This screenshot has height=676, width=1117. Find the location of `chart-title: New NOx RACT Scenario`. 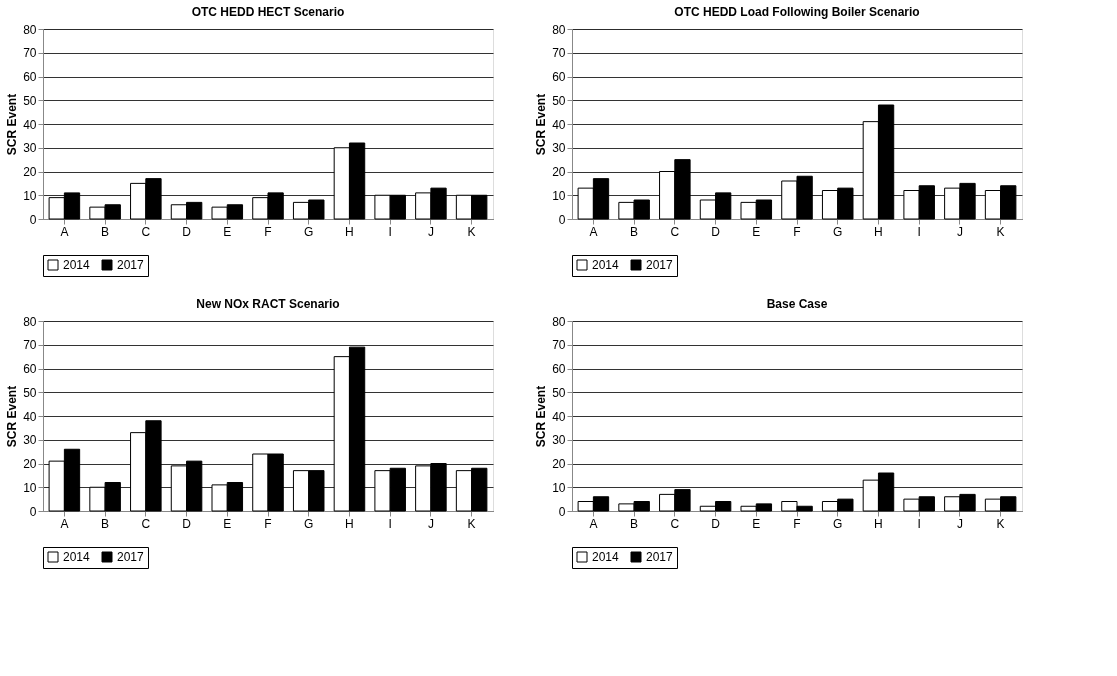

chart-title: New NOx RACT Scenario is located at coordinates (268, 304).